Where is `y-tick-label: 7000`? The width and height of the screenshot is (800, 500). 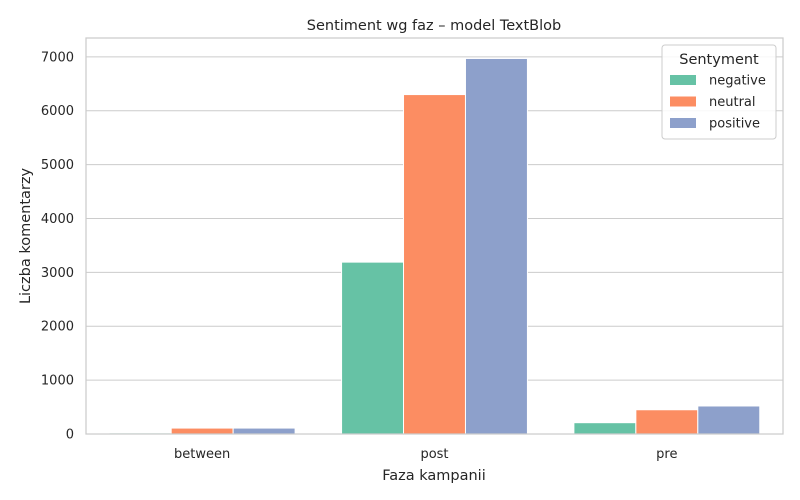
y-tick-label: 7000 is located at coordinates (57, 57).